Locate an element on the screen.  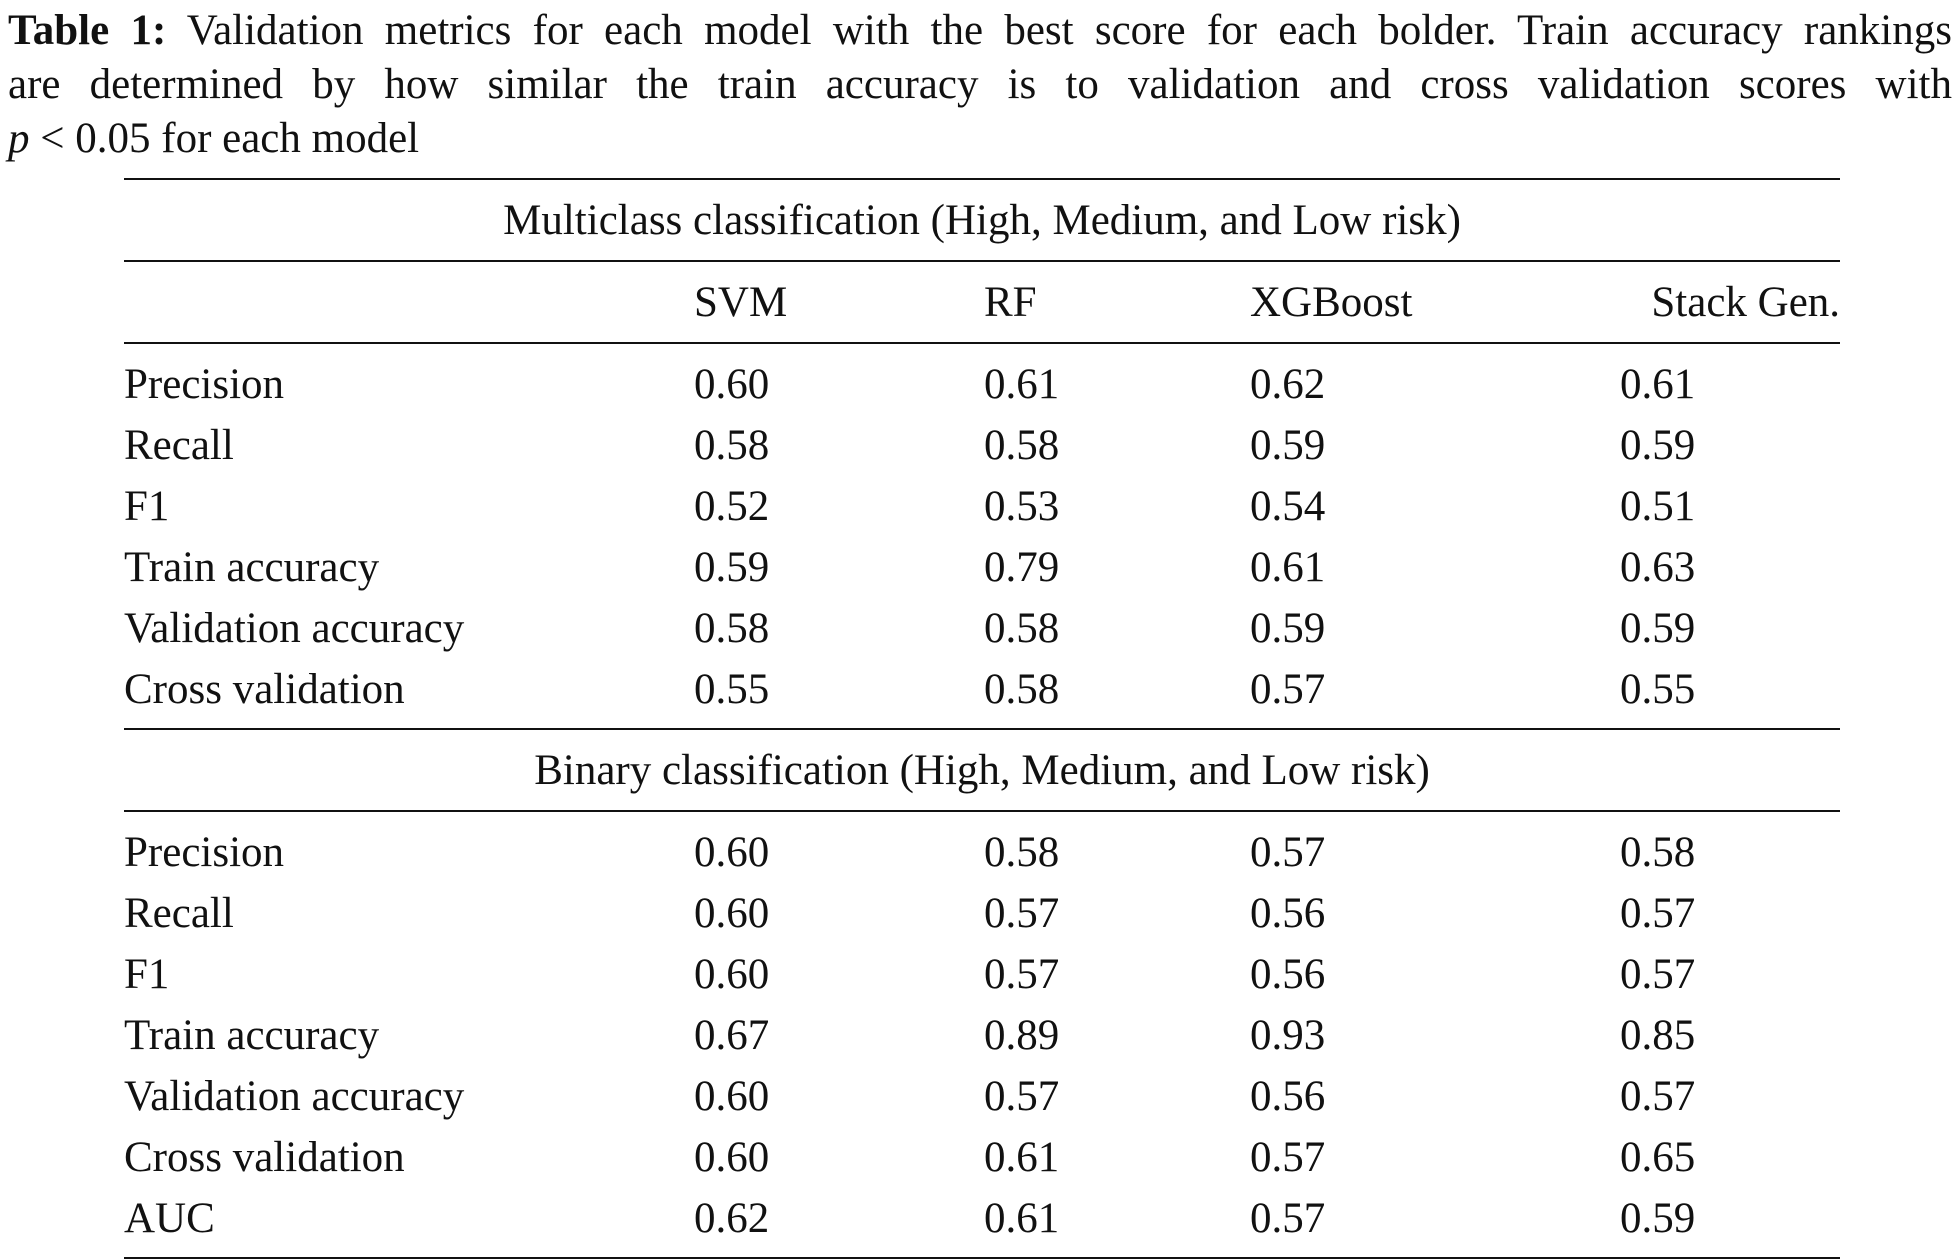
table-row: Cross validation 0.55 0.58 0.57 0.55 is located at coordinates (982, 694).